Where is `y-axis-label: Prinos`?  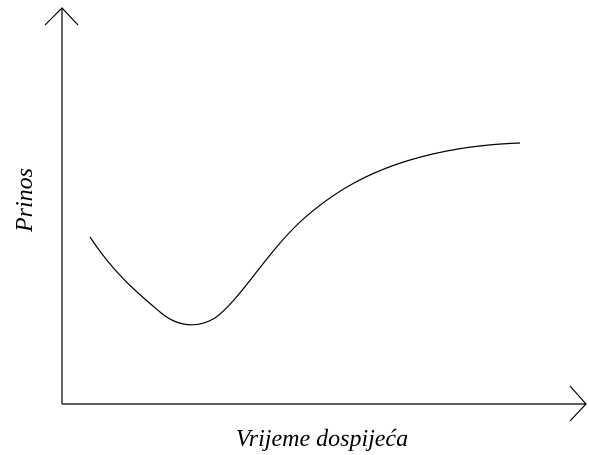 y-axis-label: Prinos is located at coordinates (25, 200).